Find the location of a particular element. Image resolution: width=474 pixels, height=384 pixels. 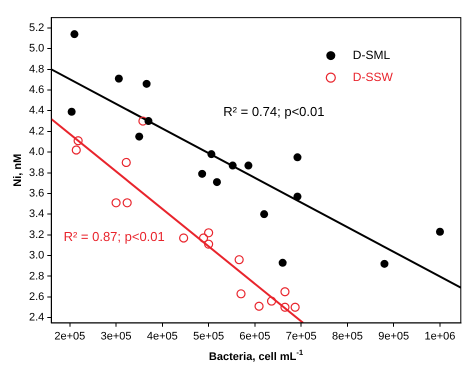

y-tick-label: 4.0 is located at coordinates (36, 152).